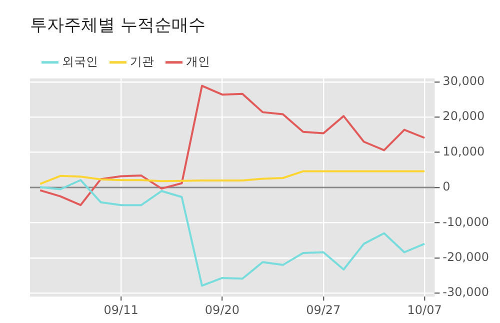 This screenshot has width=500, height=323. I want to click on legend-label: 외국인, so click(80, 61).